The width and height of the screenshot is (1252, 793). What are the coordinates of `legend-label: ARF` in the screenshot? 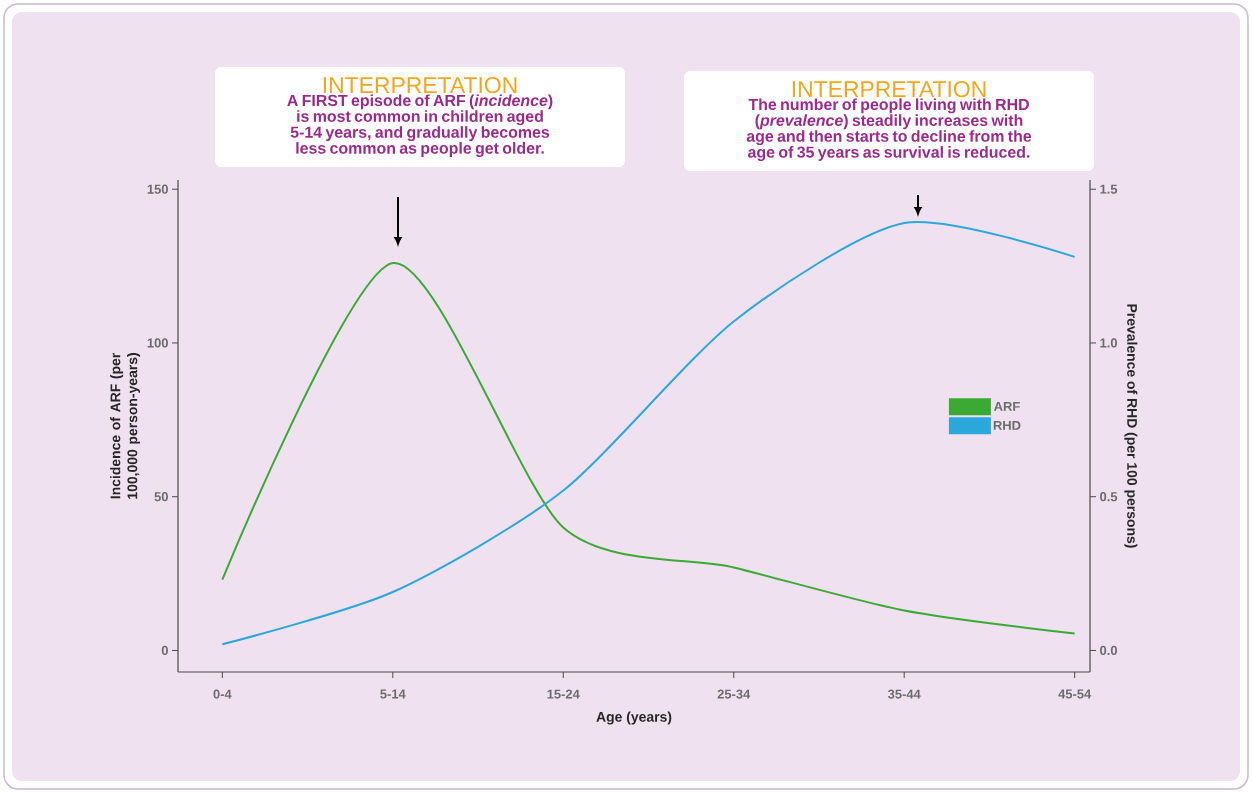 It's located at (1006, 406).